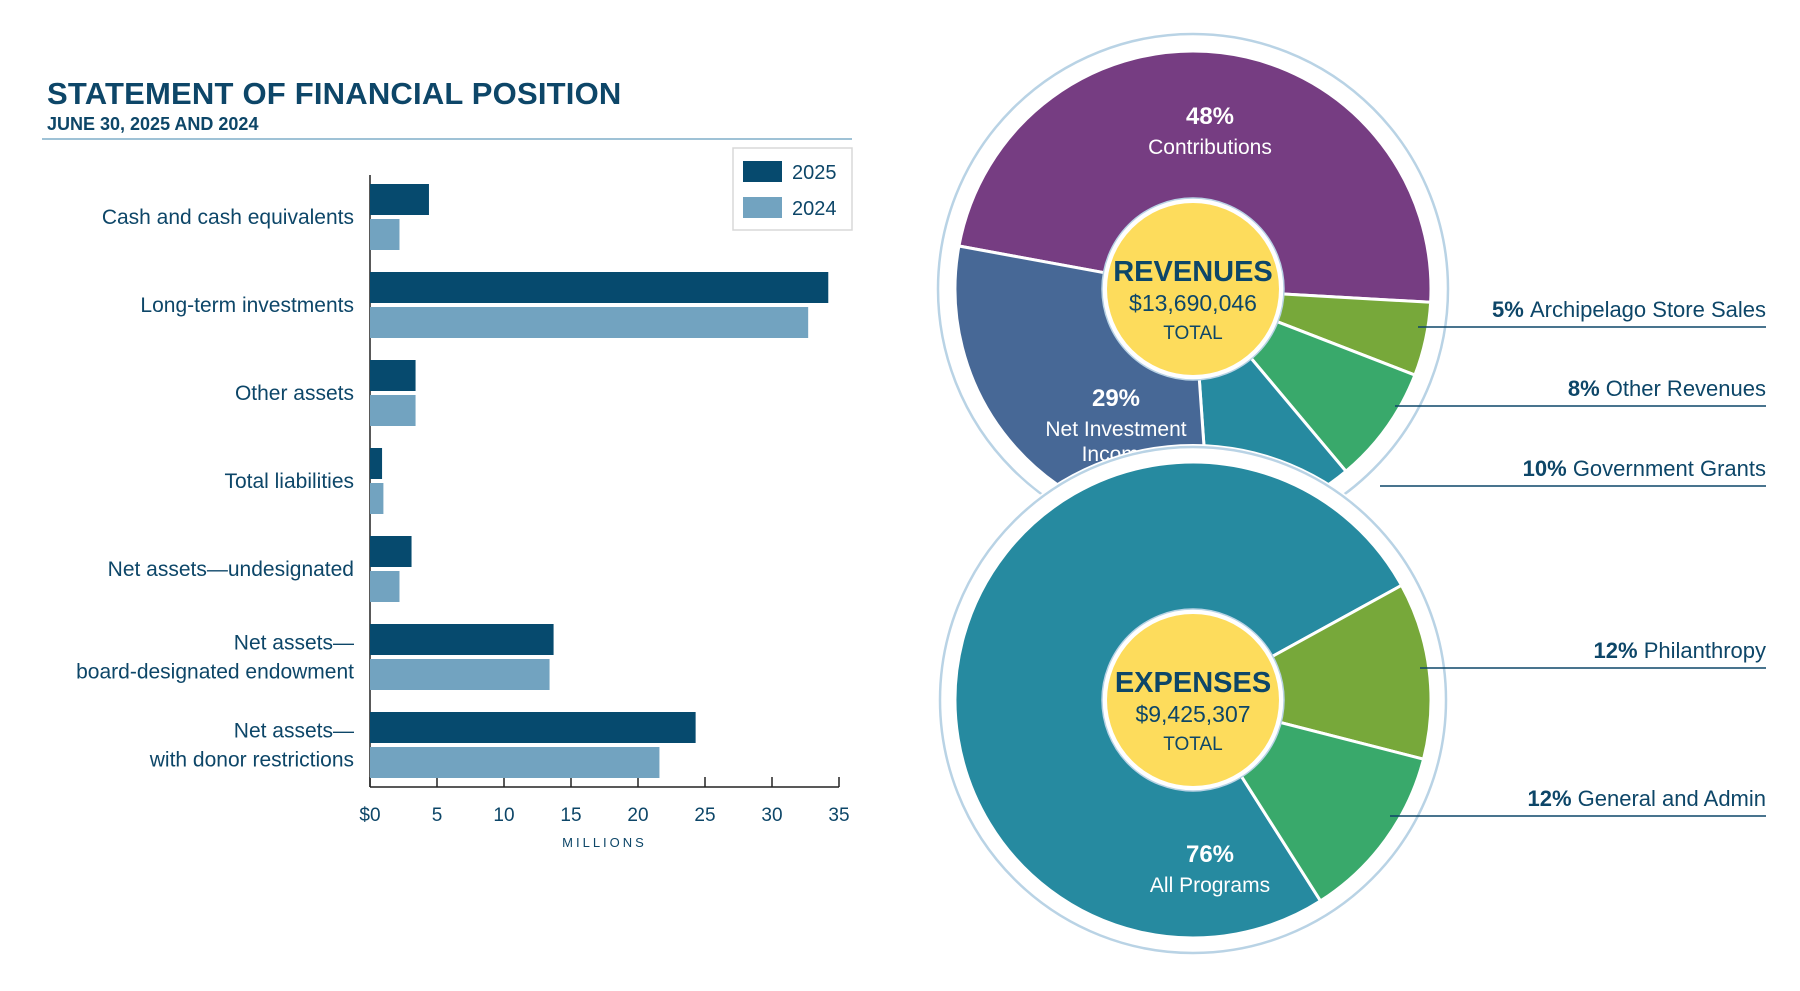 The height and width of the screenshot is (991, 1800). I want to click on category-label-line: board-designated endowment, so click(215, 672).